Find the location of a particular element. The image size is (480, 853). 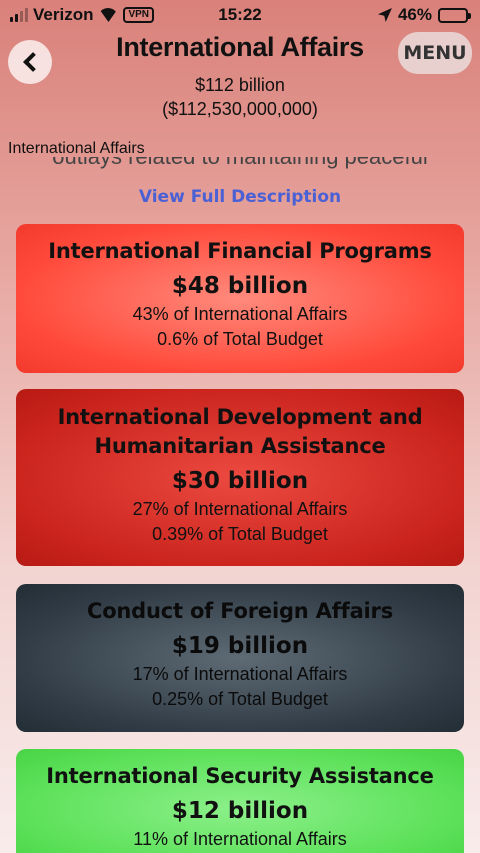

total-amount: $112 billion is located at coordinates (240, 85).